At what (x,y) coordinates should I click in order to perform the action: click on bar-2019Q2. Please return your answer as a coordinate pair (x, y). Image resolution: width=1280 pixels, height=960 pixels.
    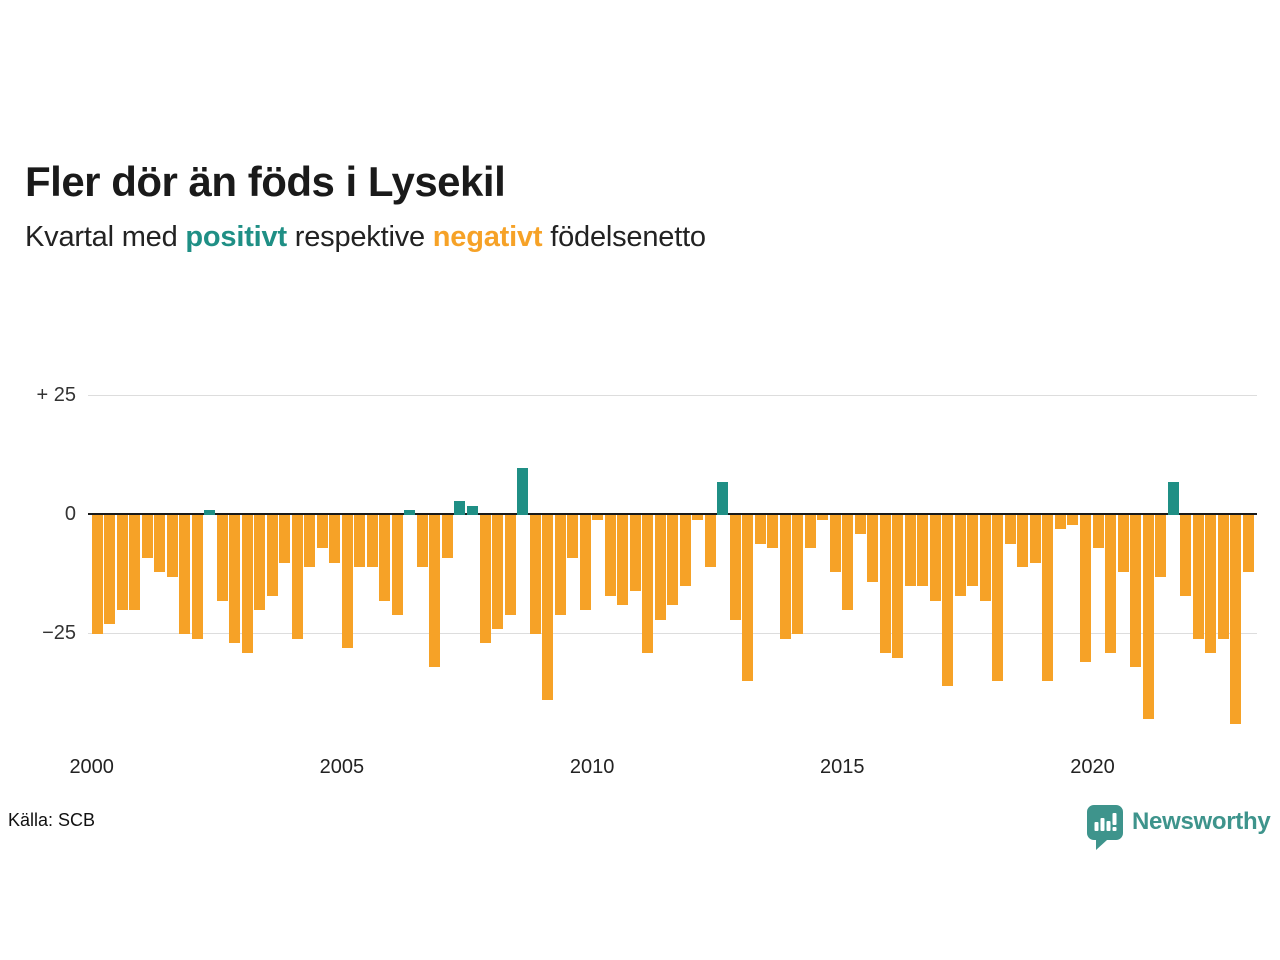
    Looking at the image, I should click on (1060, 522).